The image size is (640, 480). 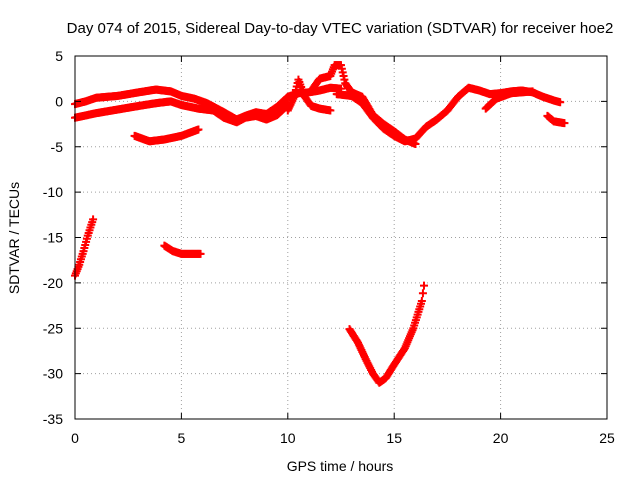 What do you see at coordinates (182, 438) in the screenshot?
I see `x-tick-label: 5` at bounding box center [182, 438].